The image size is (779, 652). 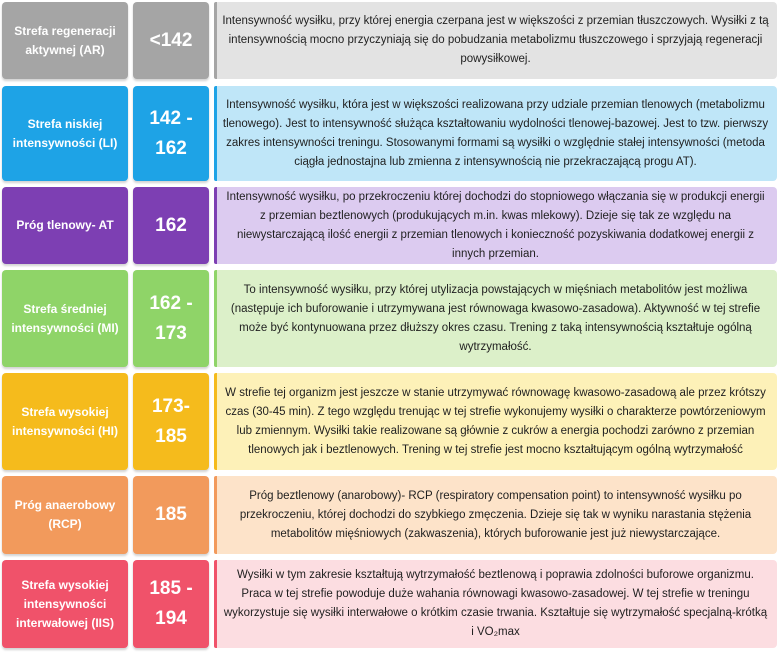 I want to click on zone-value-cell: 185 - 194, so click(x=171, y=604).